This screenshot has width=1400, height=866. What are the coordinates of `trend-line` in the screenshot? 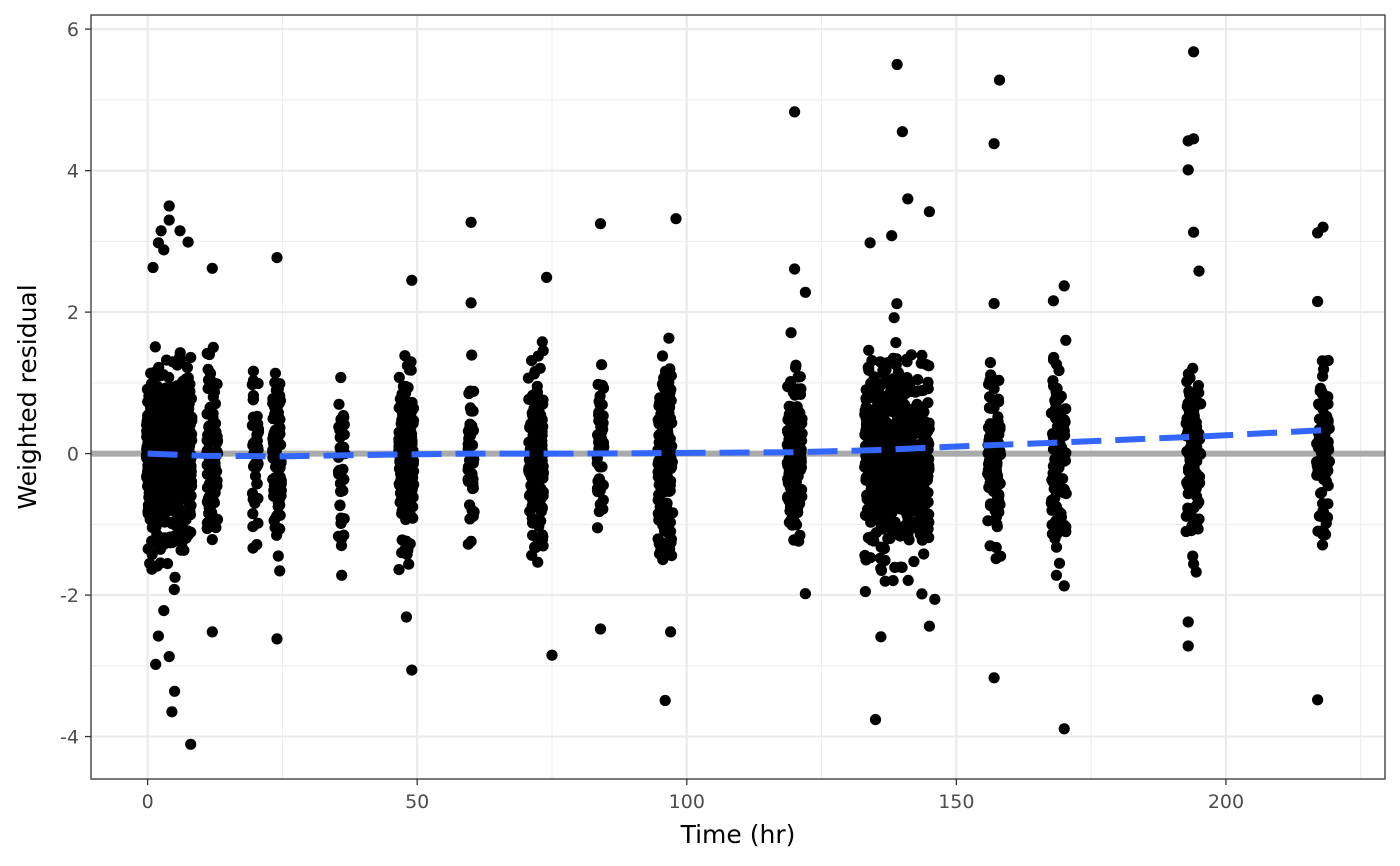 It's located at (735, 443).